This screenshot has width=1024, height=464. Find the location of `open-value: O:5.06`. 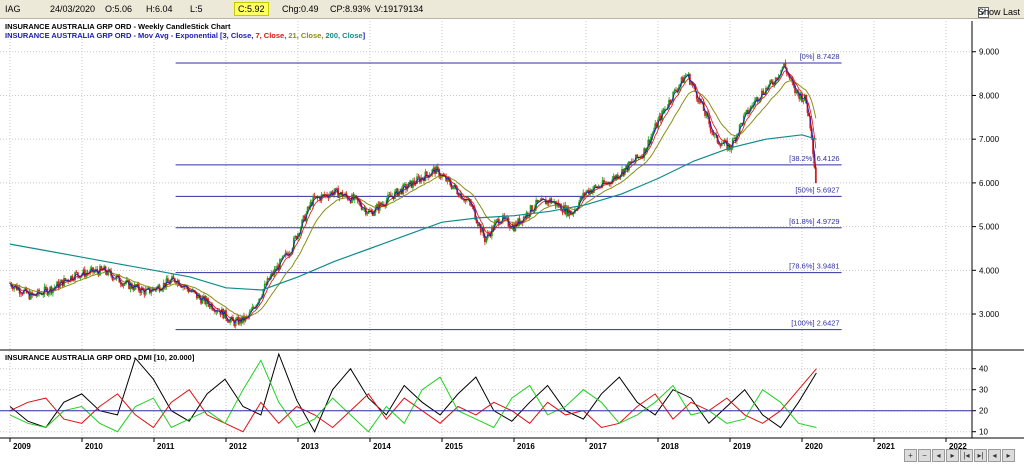

open-value: O:5.06 is located at coordinates (119, 9).